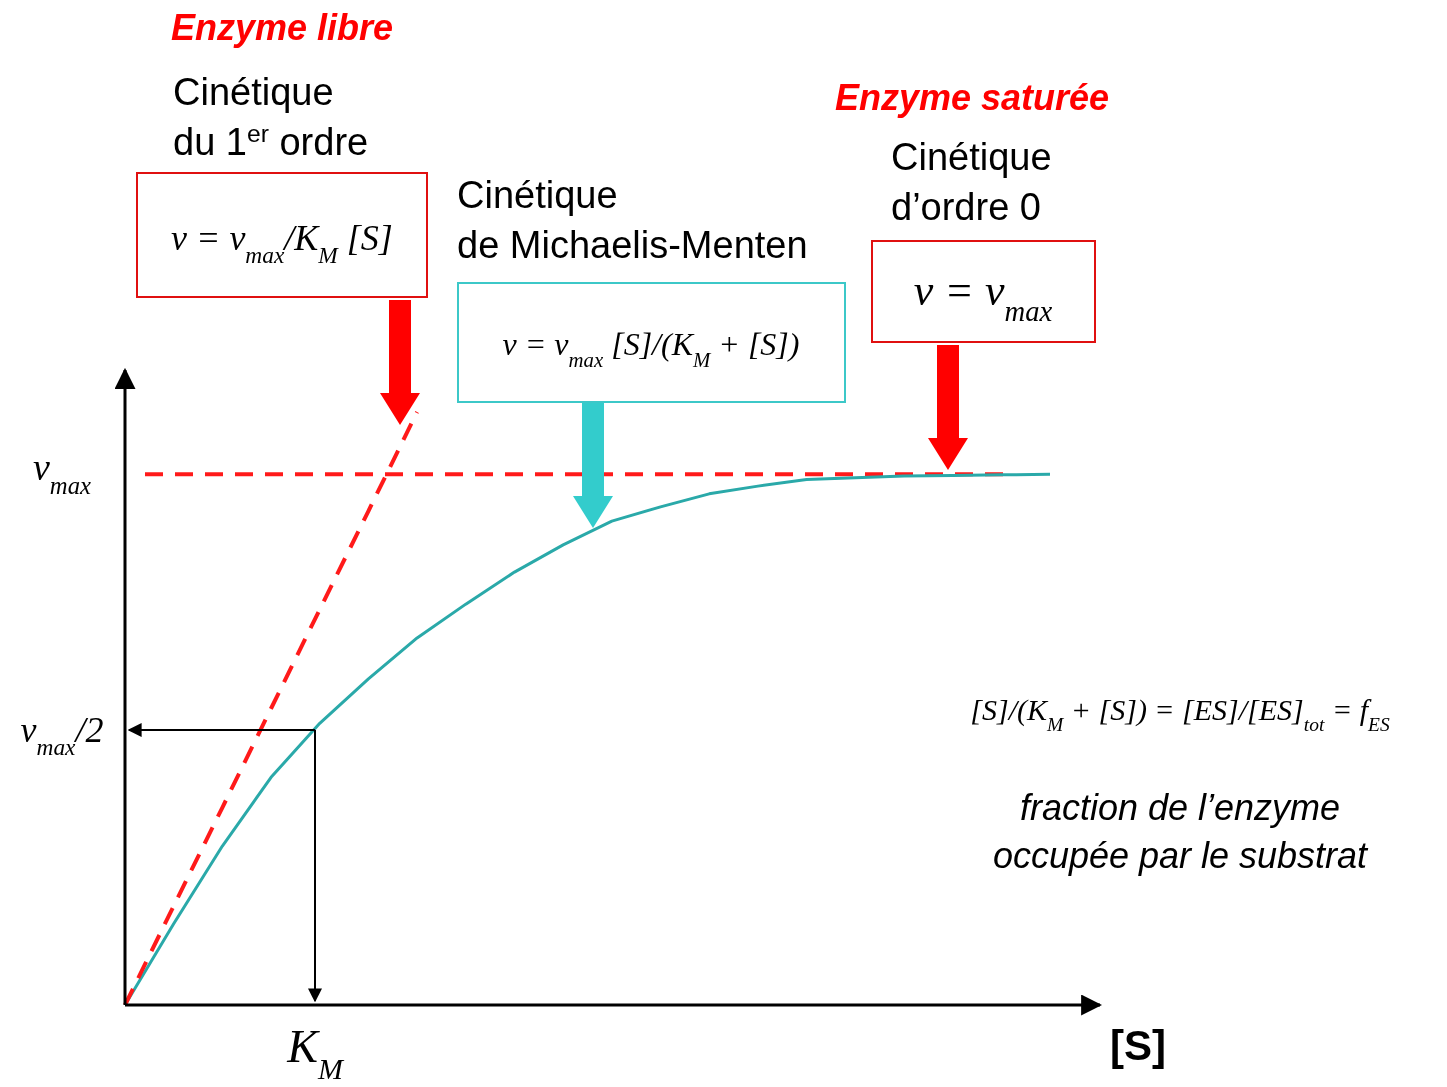 This screenshot has width=1447, height=1087. What do you see at coordinates (282, 27) in the screenshot?
I see `text: Enzyme libre` at bounding box center [282, 27].